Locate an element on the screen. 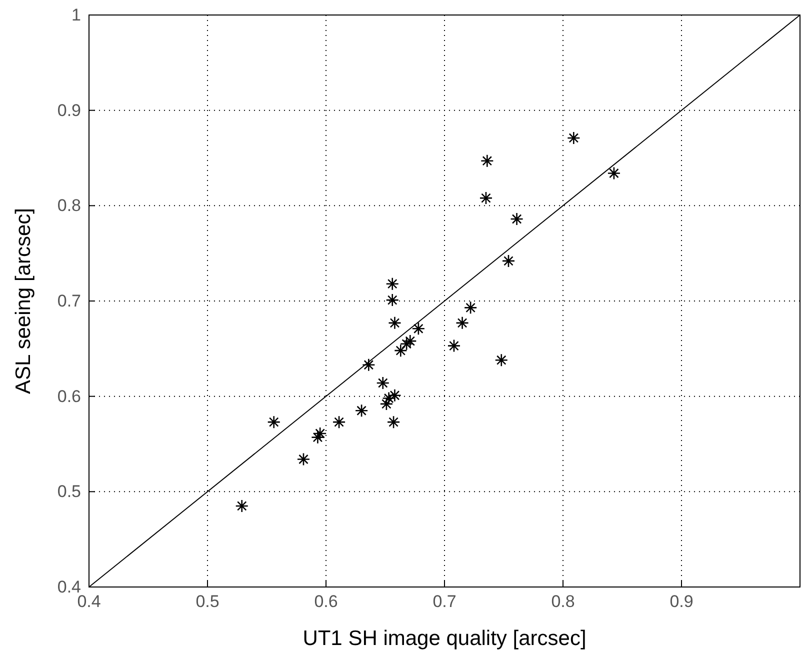  y-axis-title: ASL seeing [arcsec] is located at coordinates (23, 301).